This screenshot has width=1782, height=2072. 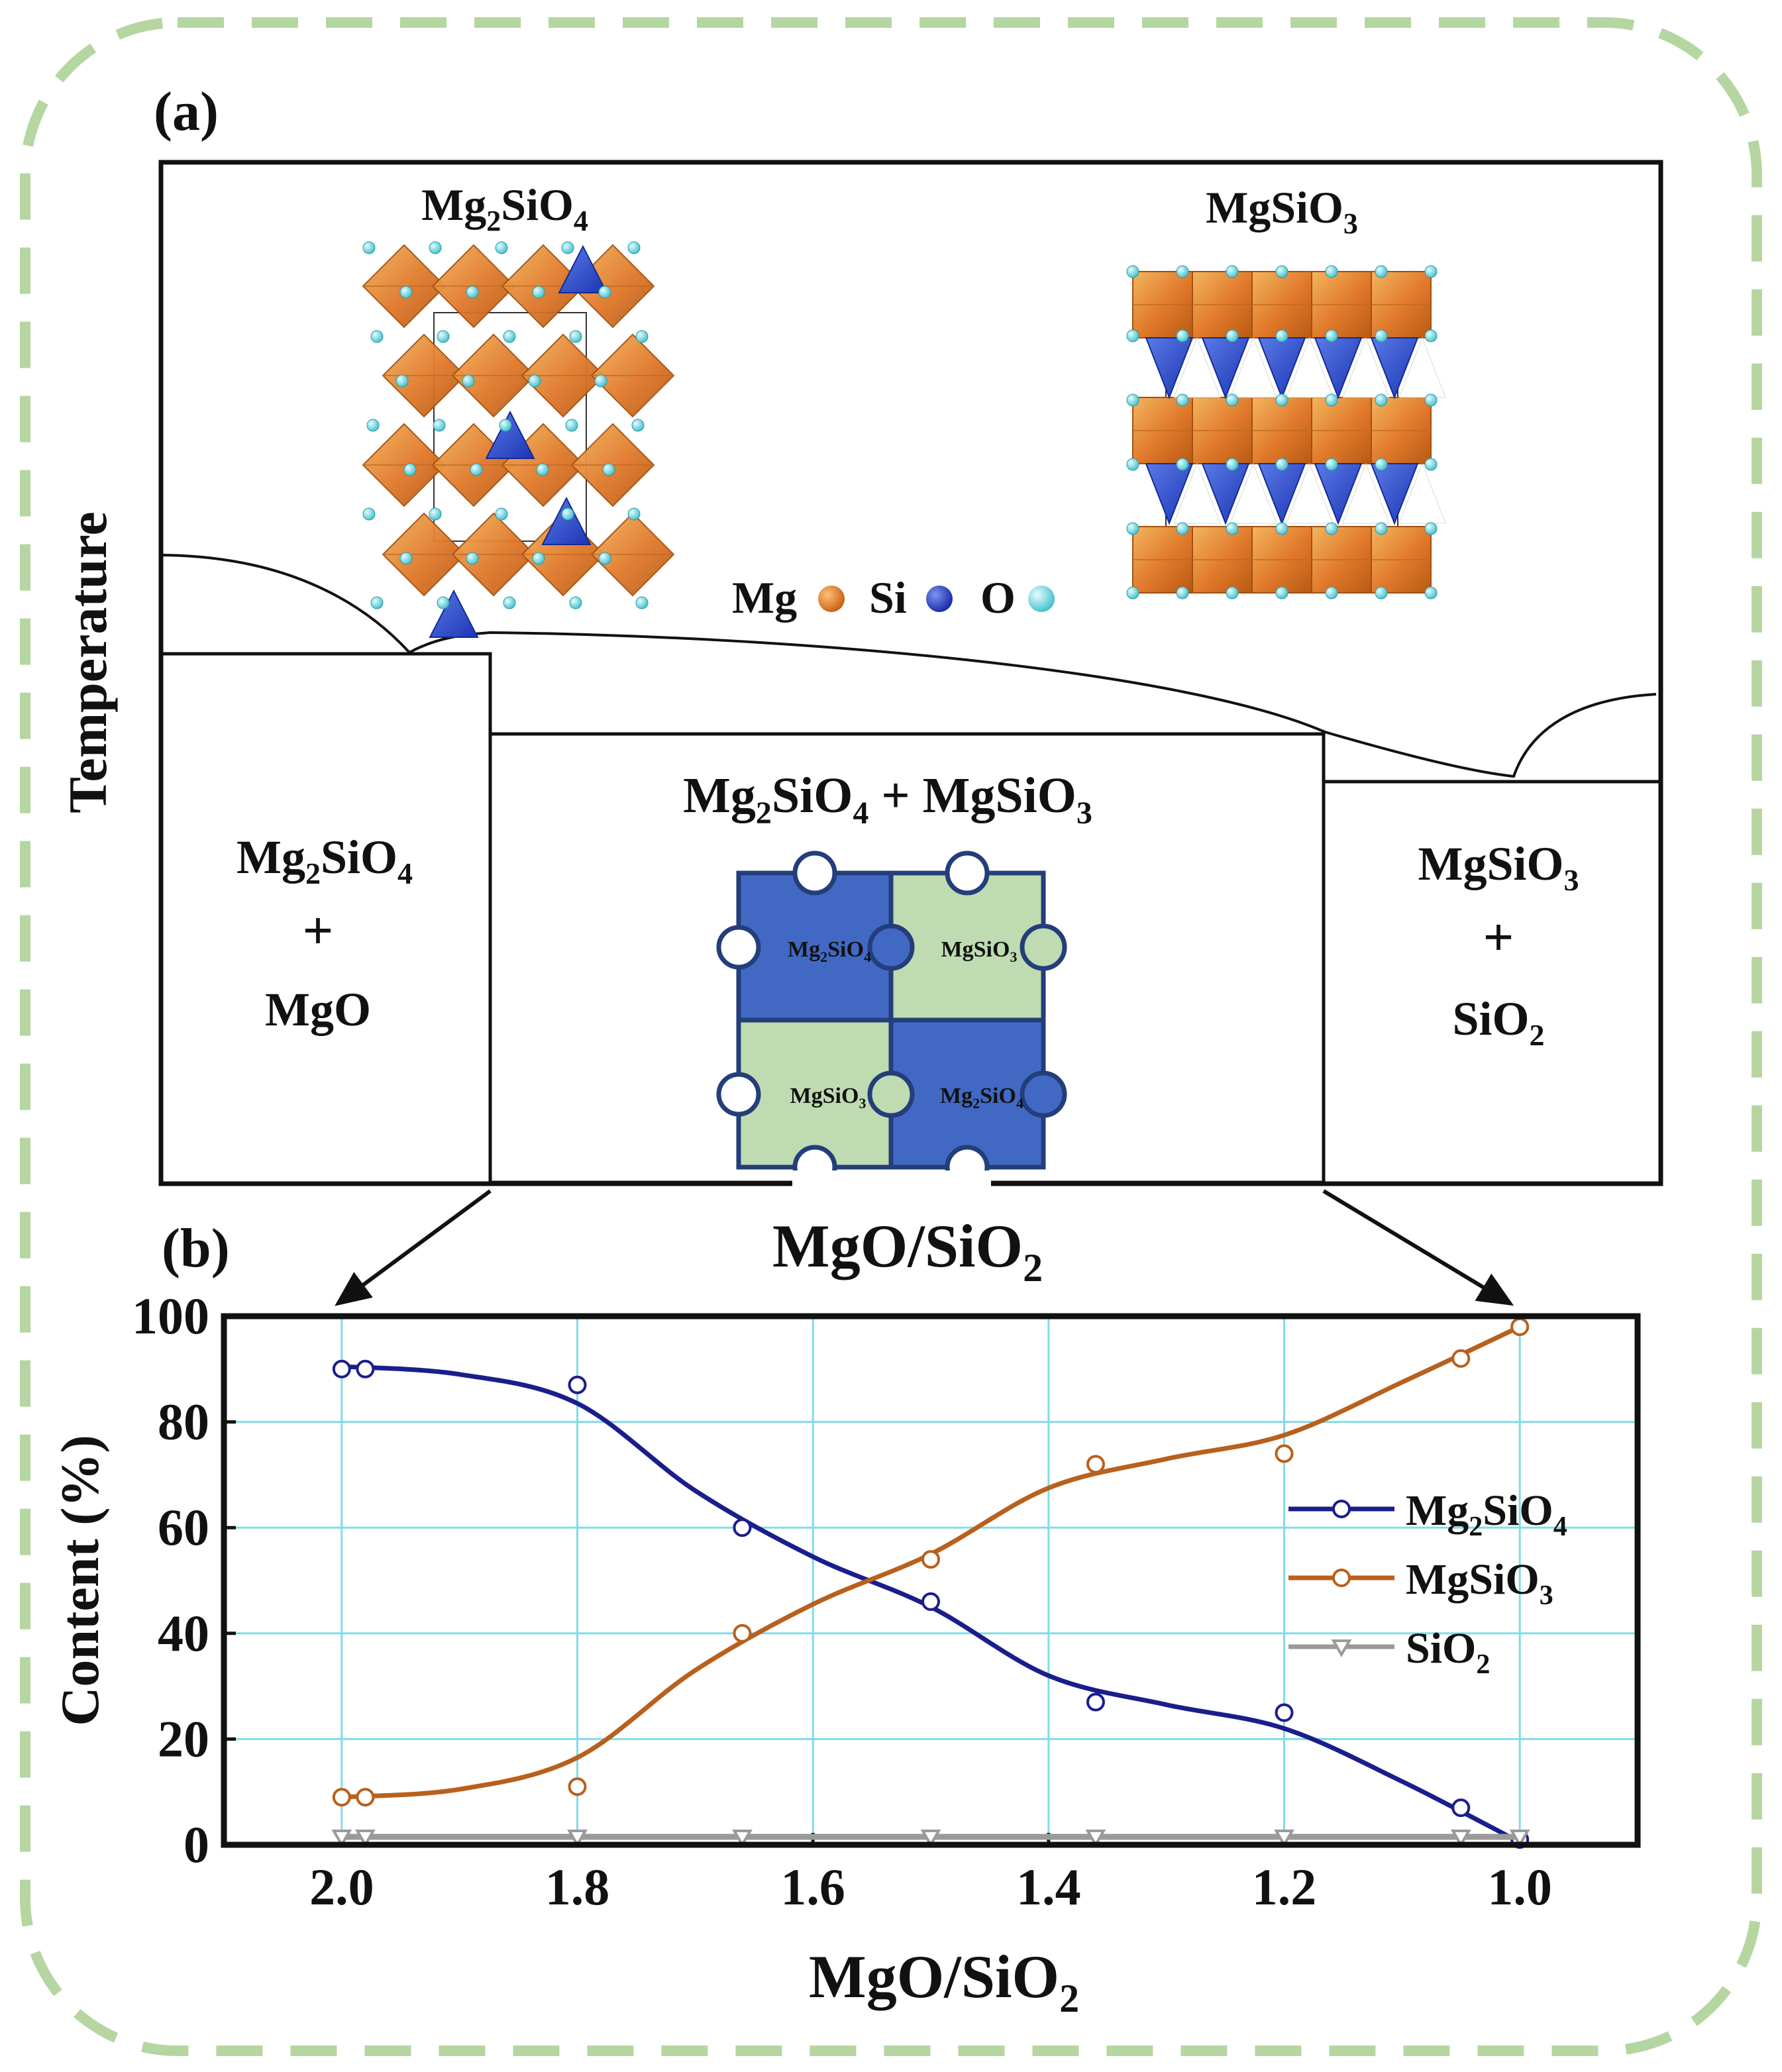 I want to click on series-sio2, so click(x=930, y=1839).